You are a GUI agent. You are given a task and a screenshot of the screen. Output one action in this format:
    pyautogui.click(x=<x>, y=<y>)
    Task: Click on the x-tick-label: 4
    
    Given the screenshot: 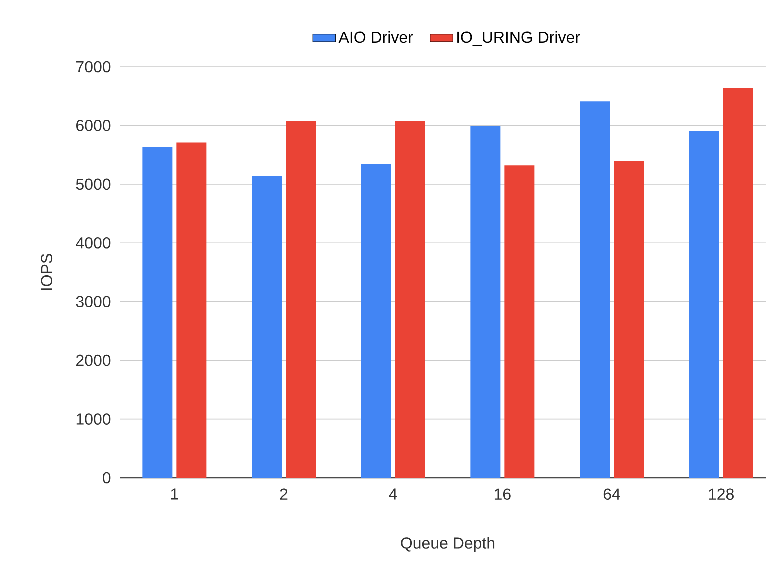 What is the action you would take?
    pyautogui.click(x=393, y=494)
    